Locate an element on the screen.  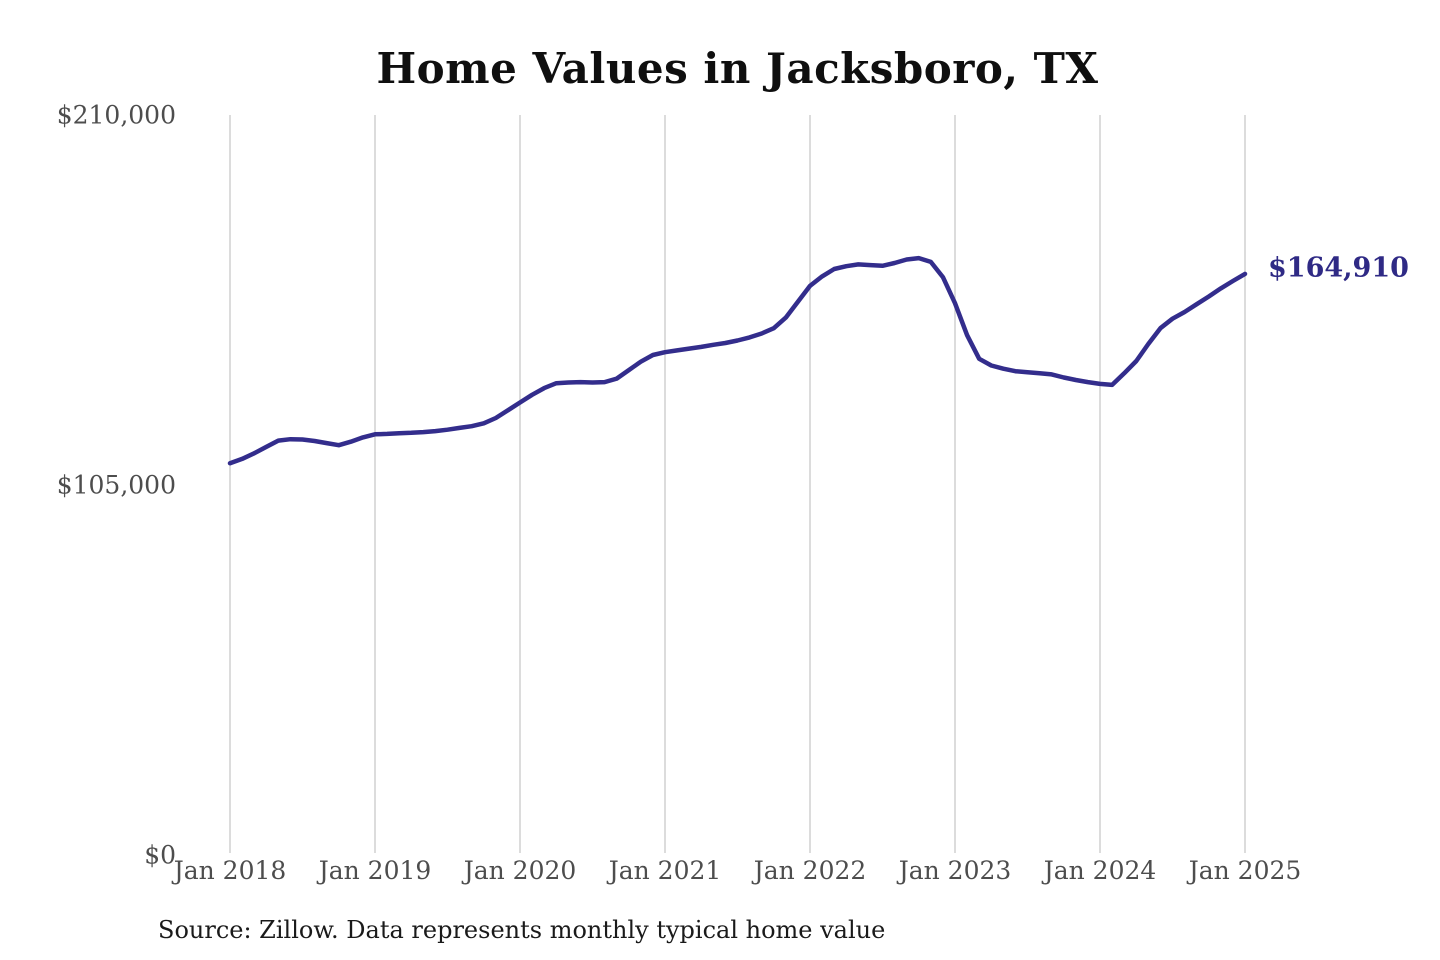
chart-title: Home Values in Jacksboro, TX is located at coordinates (737, 68).